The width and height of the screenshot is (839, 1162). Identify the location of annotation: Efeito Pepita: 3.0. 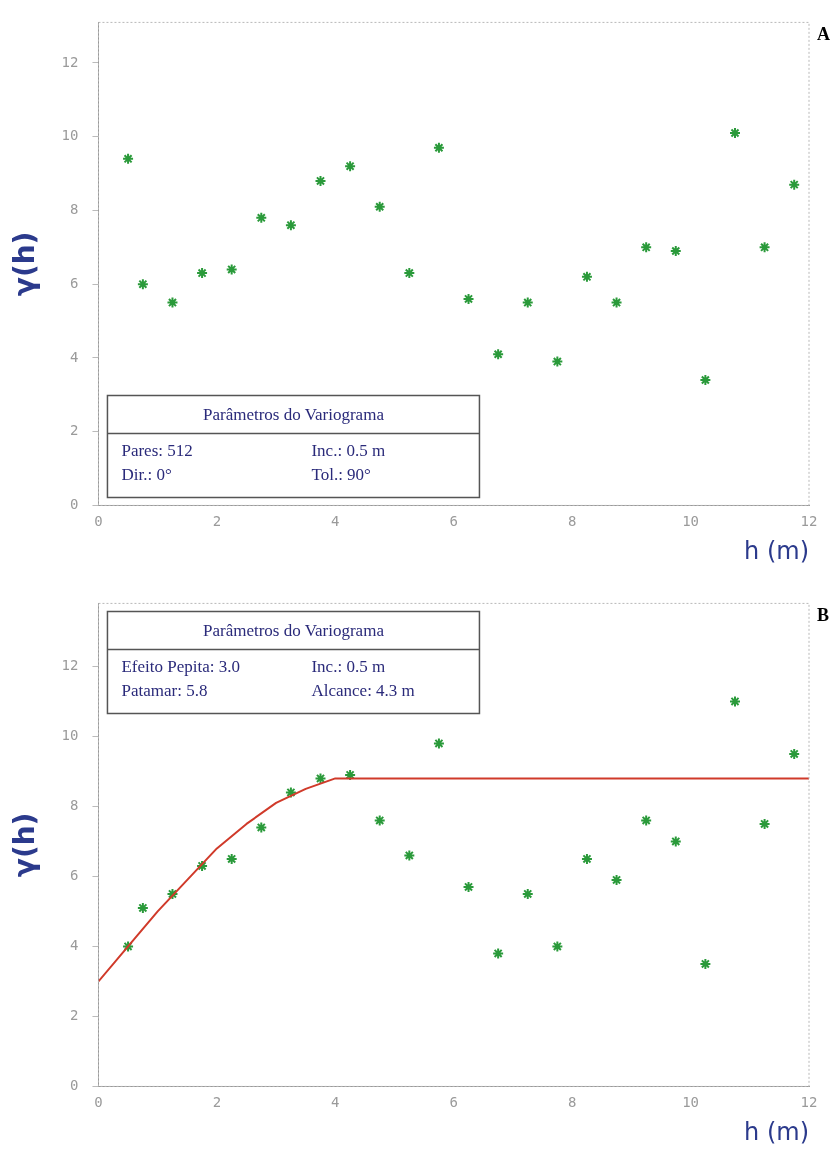
(180, 666).